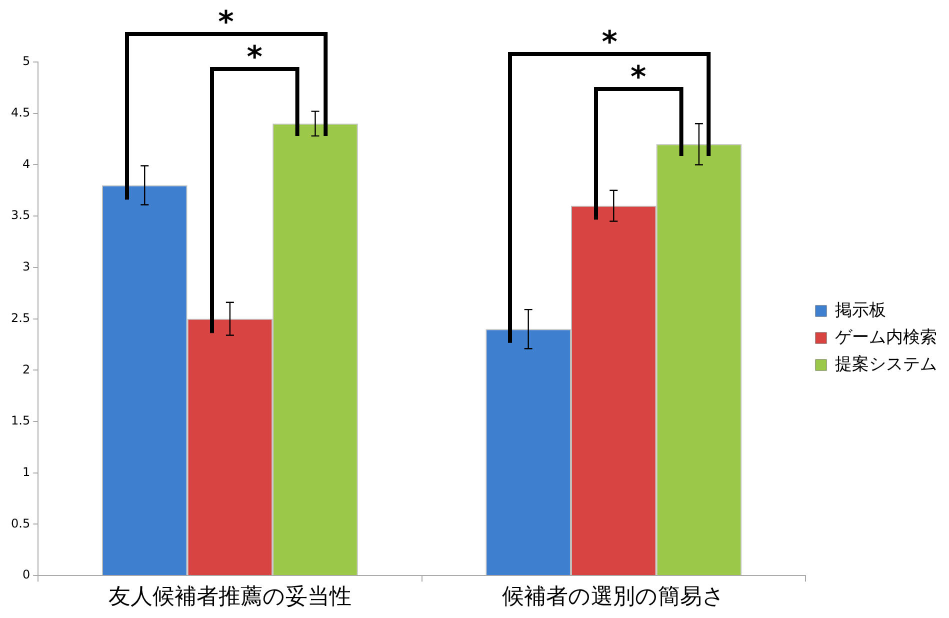 Image resolution: width=949 pixels, height=618 pixels. What do you see at coordinates (26, 61) in the screenshot?
I see `y-tick-label: 5` at bounding box center [26, 61].